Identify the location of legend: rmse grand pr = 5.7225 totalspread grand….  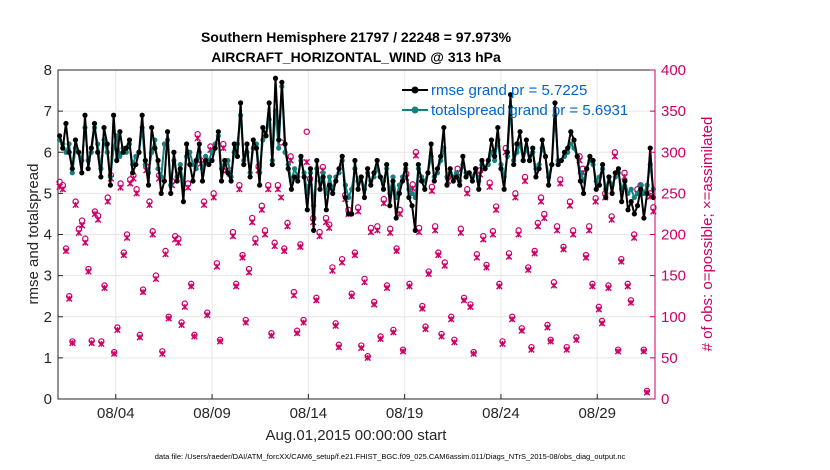
(515, 100).